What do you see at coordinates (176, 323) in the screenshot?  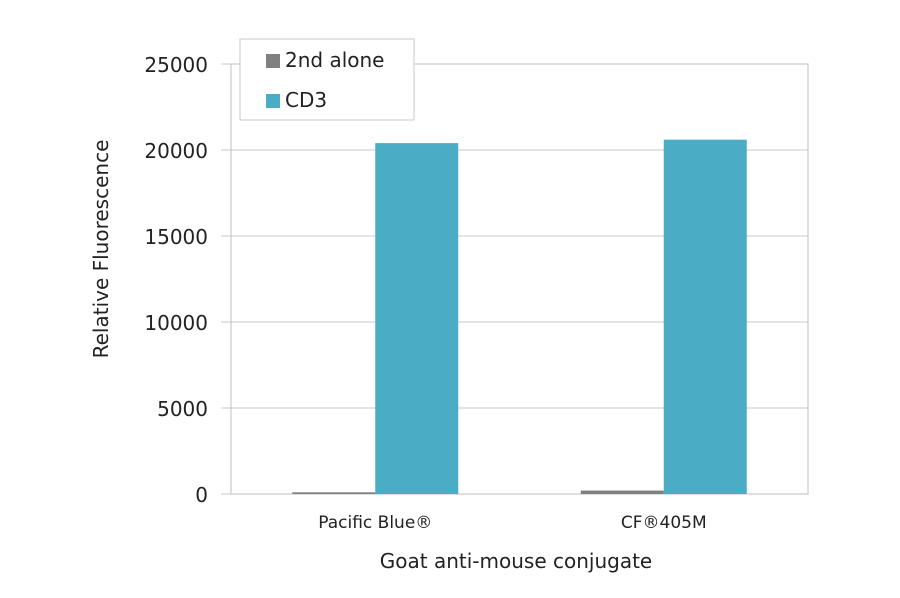 I see `y-tick-label: 10000` at bounding box center [176, 323].